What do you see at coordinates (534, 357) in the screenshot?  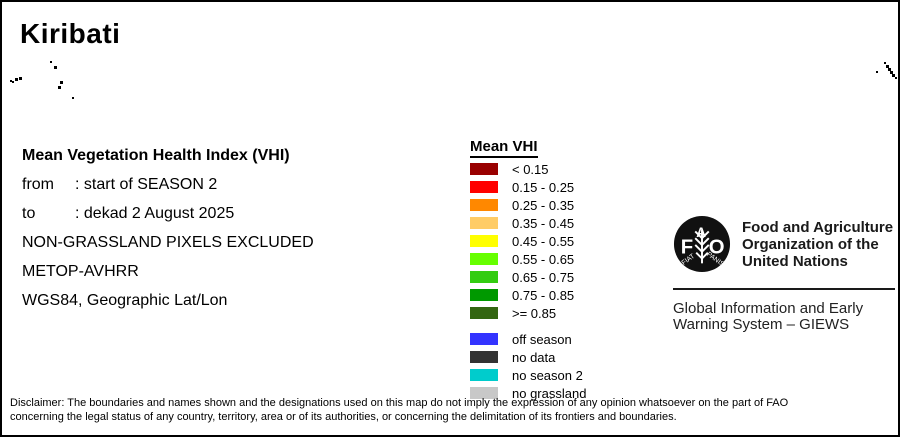 I see `legend-label: no data` at bounding box center [534, 357].